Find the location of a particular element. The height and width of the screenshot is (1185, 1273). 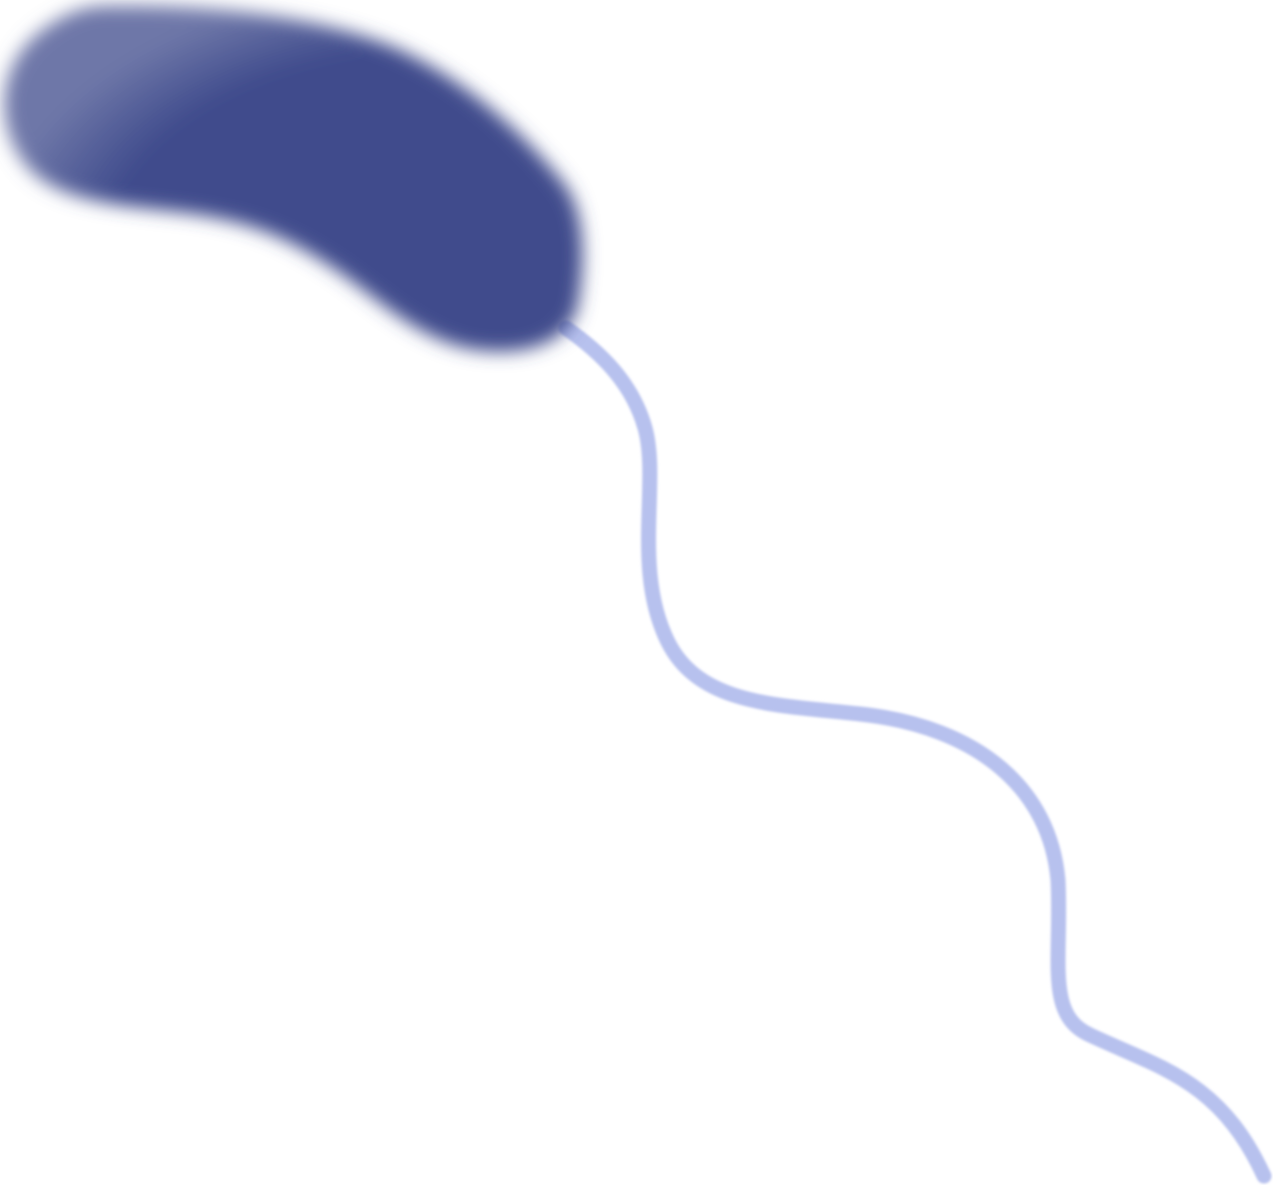

cell-body is located at coordinates (293, 178).